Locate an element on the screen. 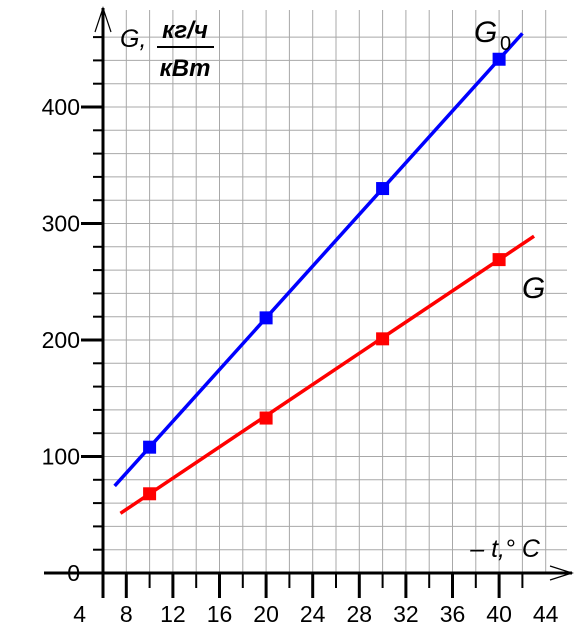  y-tick-label: 300 is located at coordinates (61, 224).